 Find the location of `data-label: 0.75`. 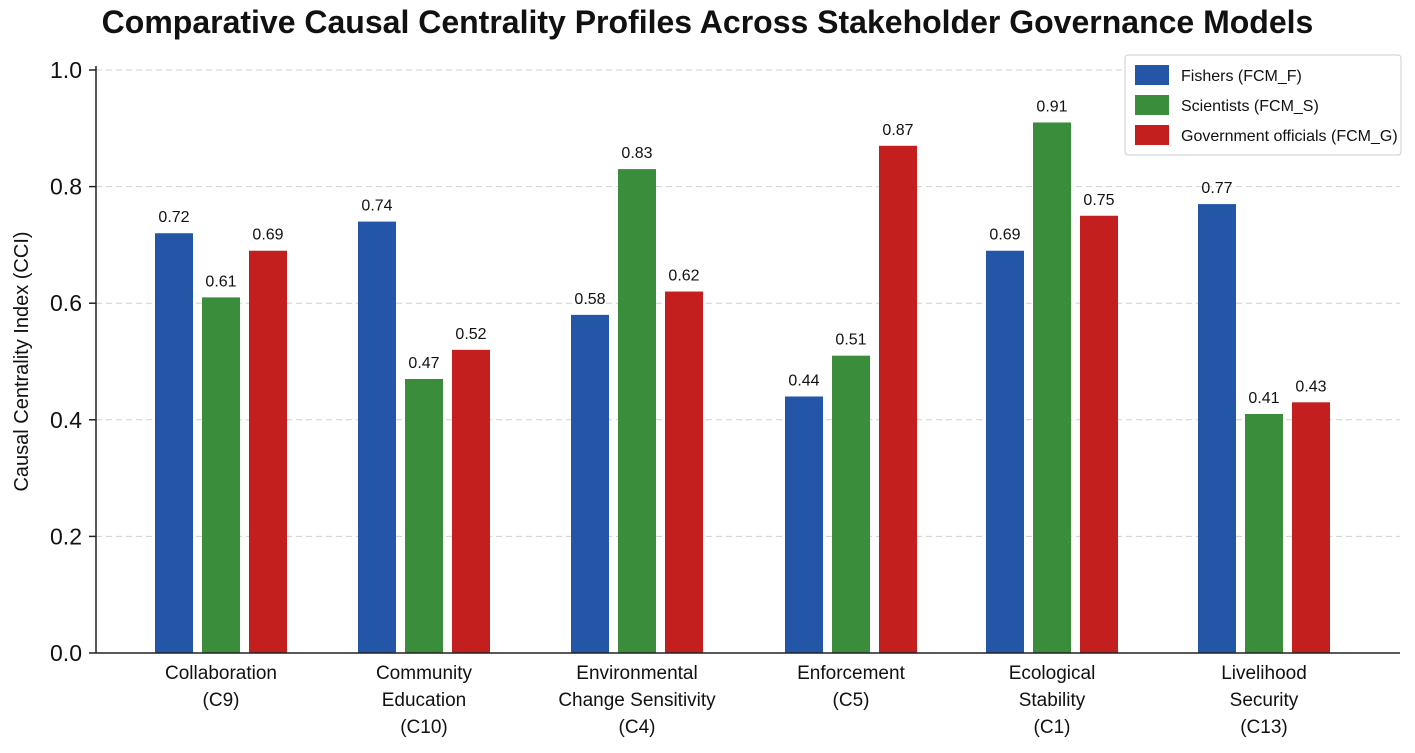

data-label: 0.75 is located at coordinates (1098, 200).